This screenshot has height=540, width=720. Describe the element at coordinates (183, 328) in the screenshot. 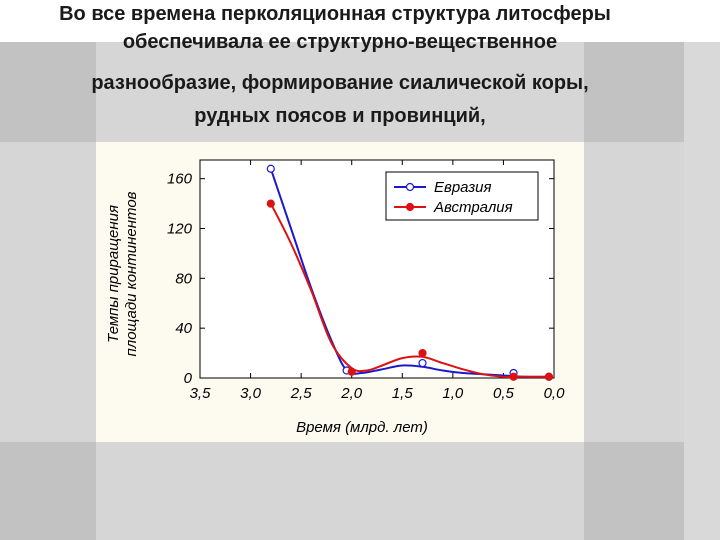

I see `y-tick-label: 40` at that location.